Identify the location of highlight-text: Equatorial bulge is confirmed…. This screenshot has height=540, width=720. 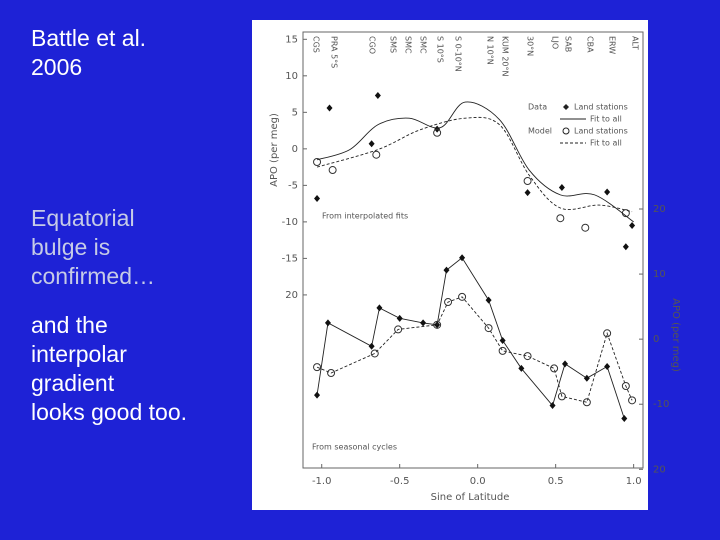
(93, 247).